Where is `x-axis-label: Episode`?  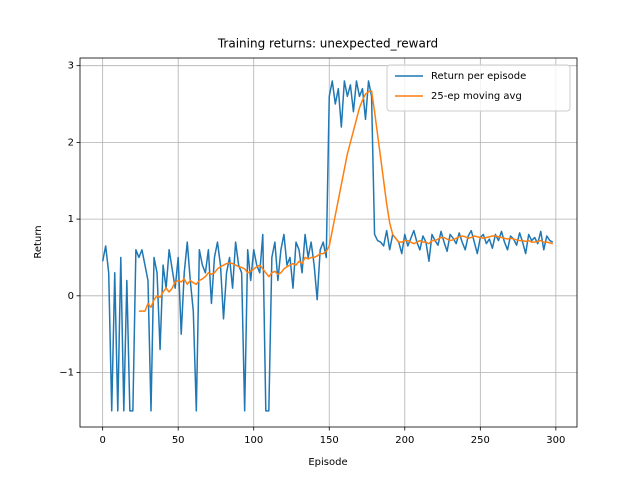
x-axis-label: Episode is located at coordinates (327, 462).